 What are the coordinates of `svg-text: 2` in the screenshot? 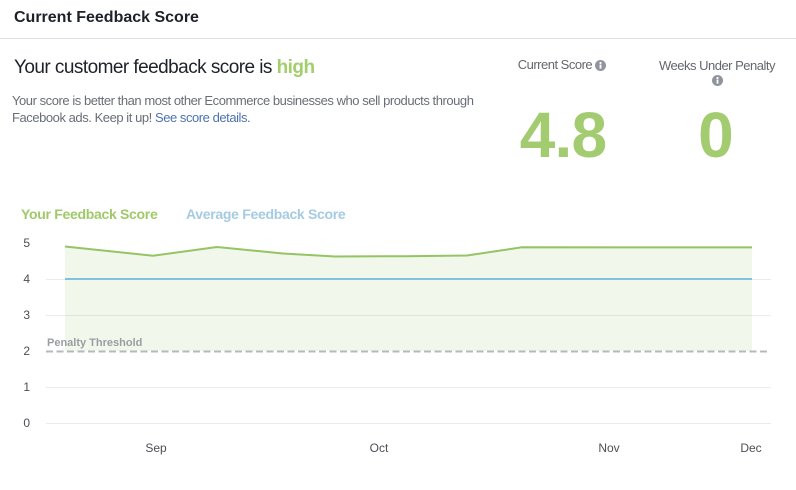 It's located at (26, 351).